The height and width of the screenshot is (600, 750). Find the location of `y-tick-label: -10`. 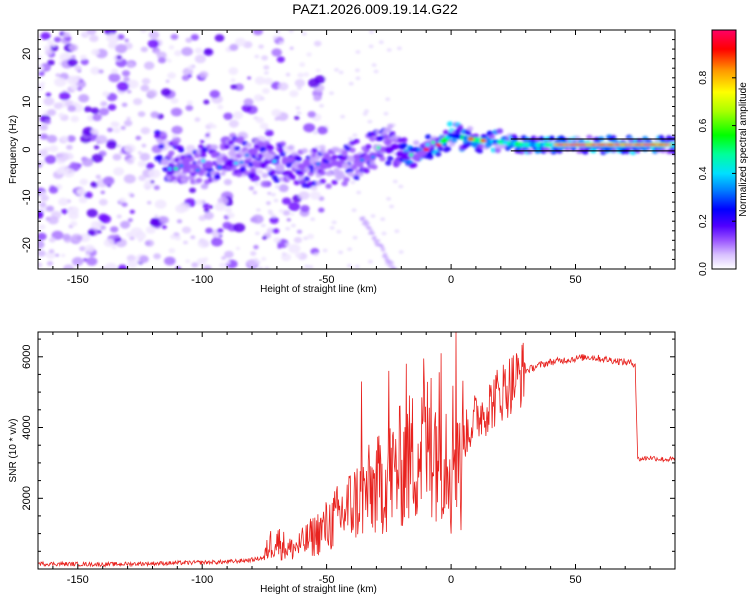

y-tick-label: -10 is located at coordinates (27, 197).